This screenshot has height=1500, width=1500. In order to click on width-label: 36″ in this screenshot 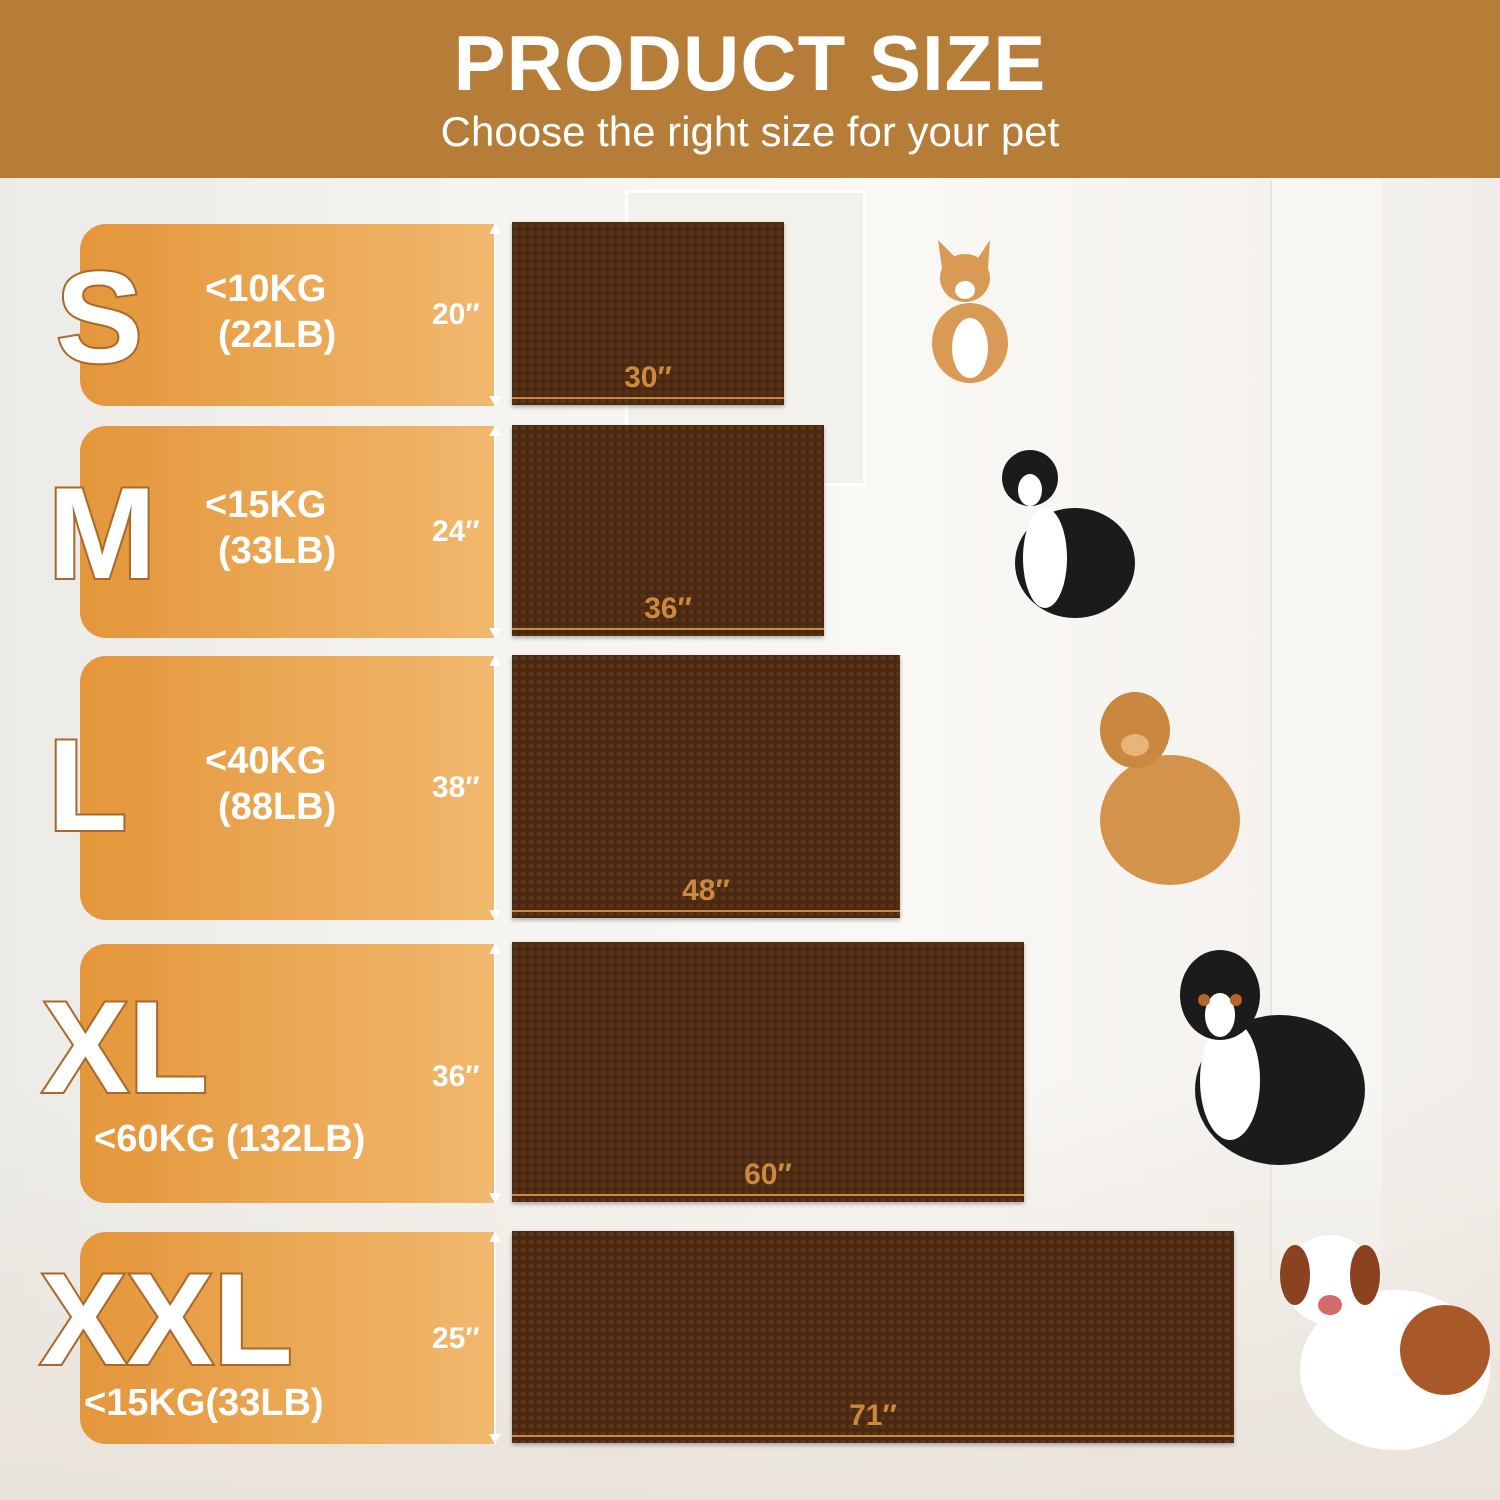, I will do `click(668, 608)`.